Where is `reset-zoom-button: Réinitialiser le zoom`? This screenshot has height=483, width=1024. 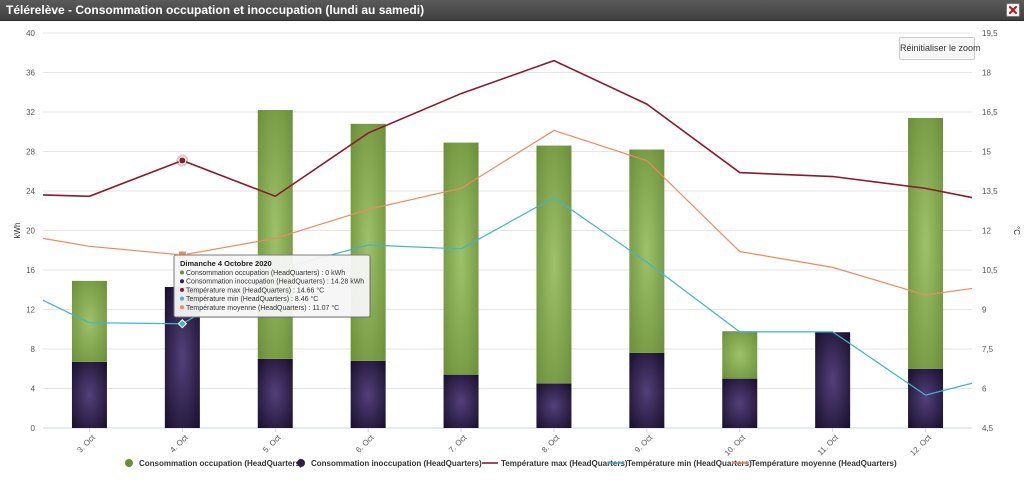
reset-zoom-button: Réinitialiser le zoom is located at coordinates (940, 48).